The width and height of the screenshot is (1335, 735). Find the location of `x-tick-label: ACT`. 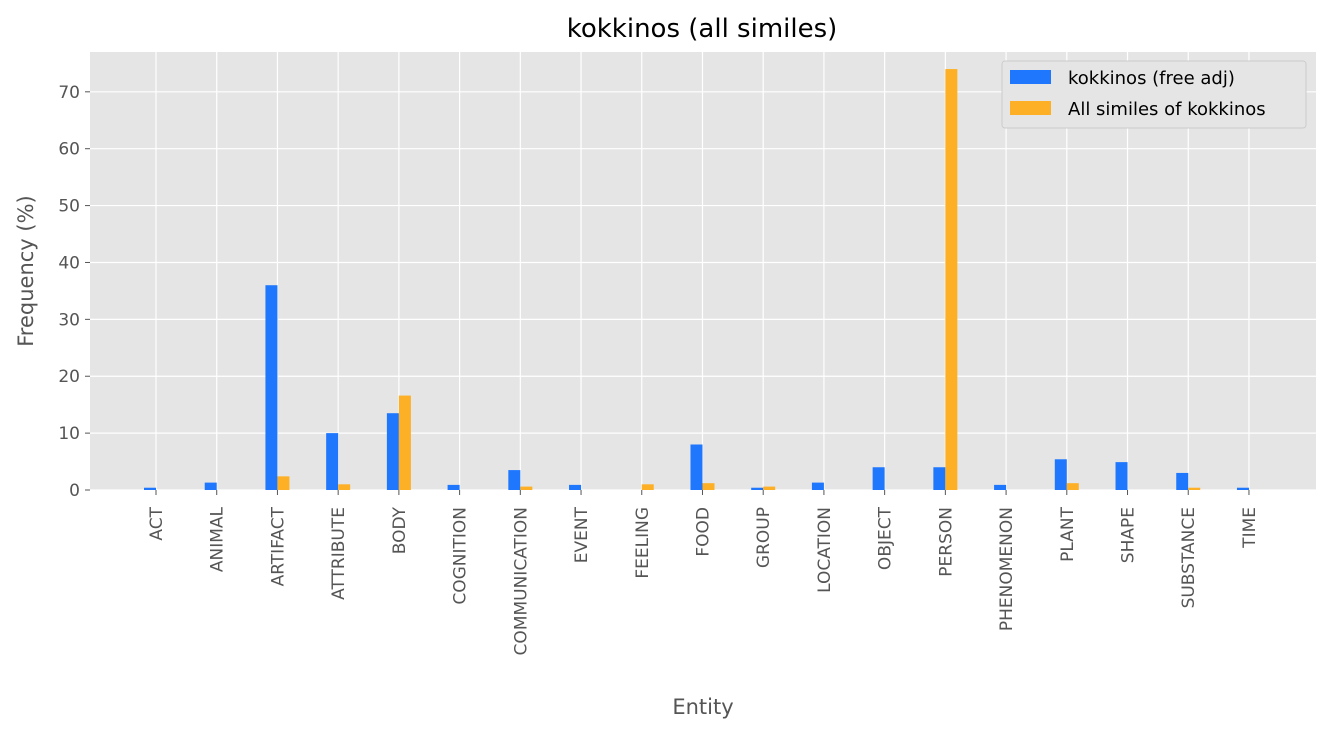

x-tick-label: ACT is located at coordinates (157, 523).